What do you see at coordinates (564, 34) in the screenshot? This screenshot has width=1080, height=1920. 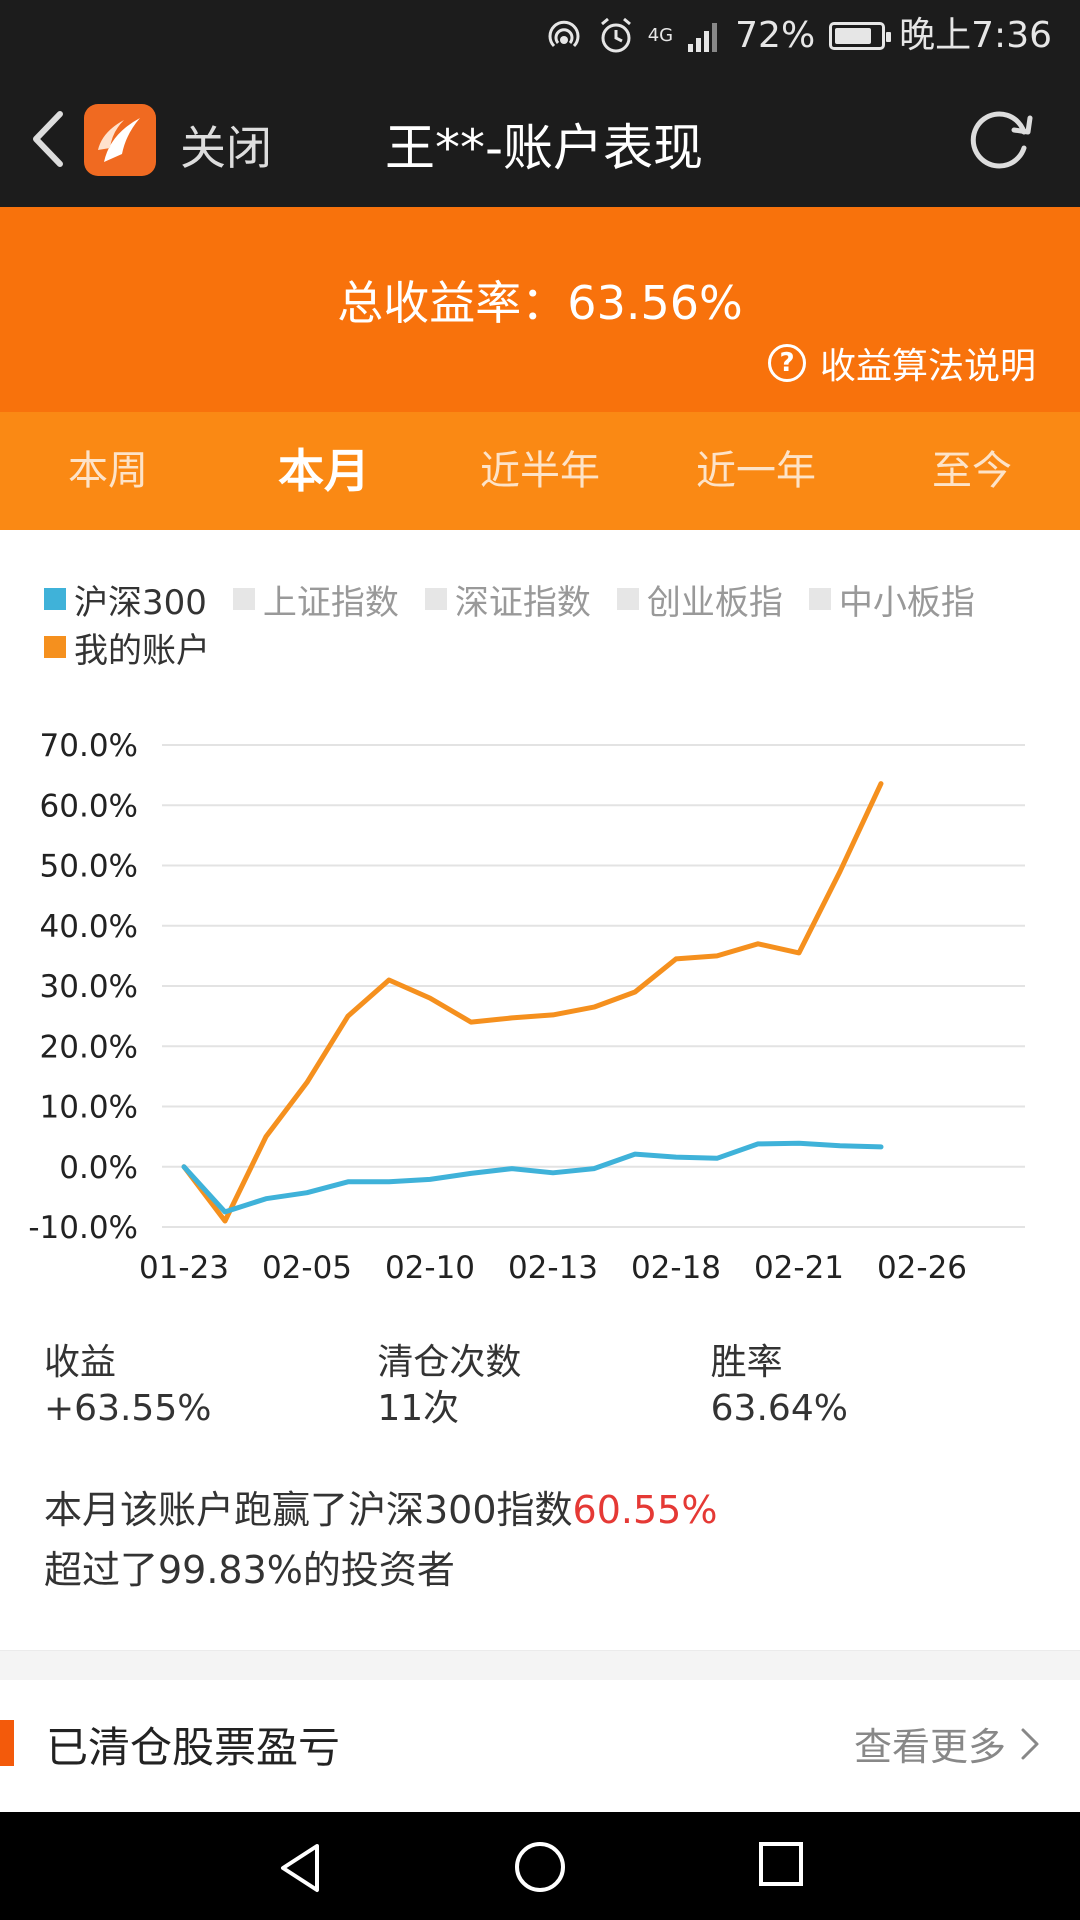 I see `hotspot-icon` at bounding box center [564, 34].